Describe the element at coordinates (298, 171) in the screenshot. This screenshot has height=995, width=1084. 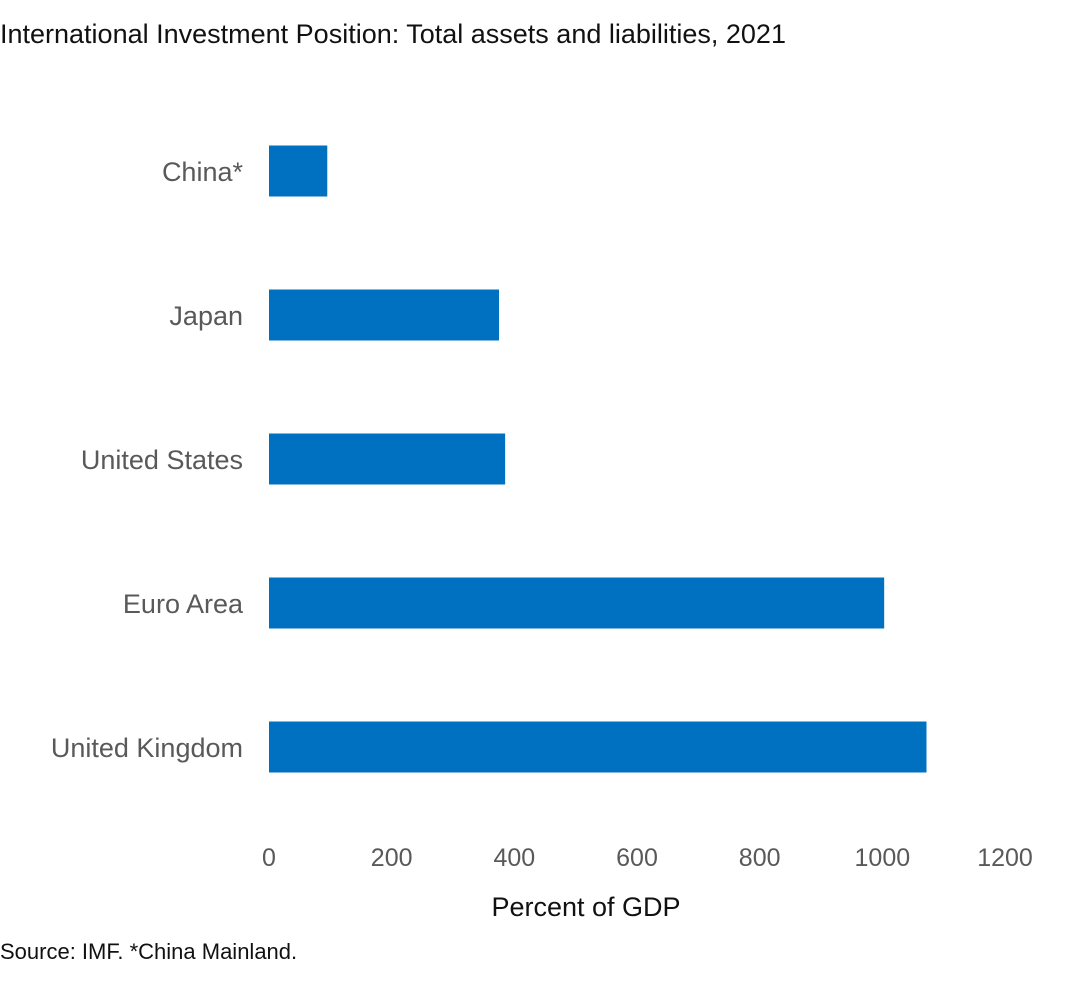
I see `bar-china` at that location.